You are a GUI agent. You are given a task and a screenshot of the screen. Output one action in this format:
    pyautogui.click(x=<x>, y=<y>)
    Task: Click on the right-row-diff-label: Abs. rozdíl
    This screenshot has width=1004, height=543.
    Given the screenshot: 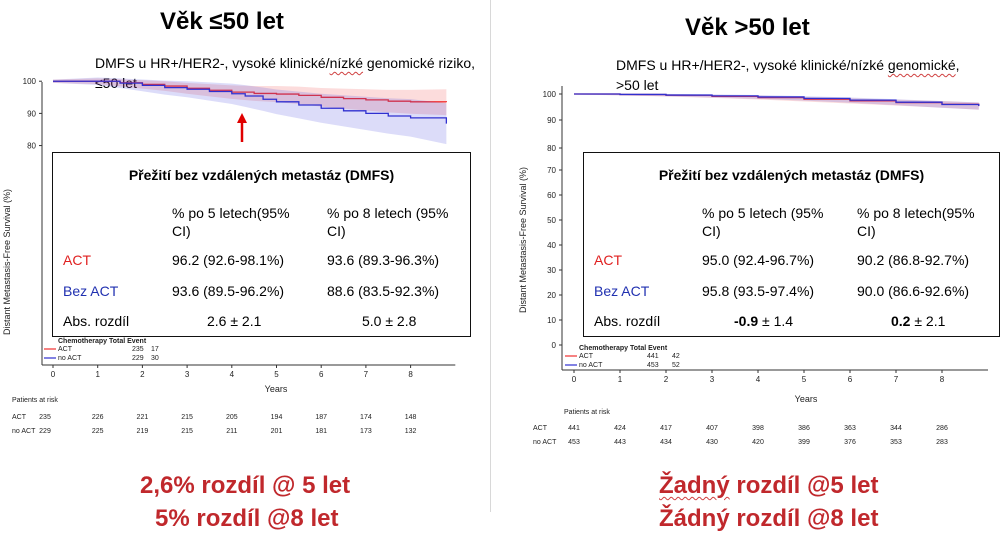 What is the action you would take?
    pyautogui.click(x=627, y=321)
    